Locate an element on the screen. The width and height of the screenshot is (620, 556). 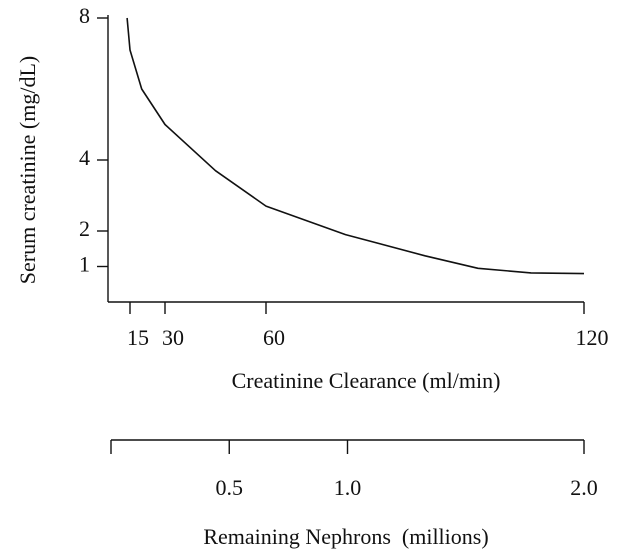
x-tick-label: 15 is located at coordinates (138, 337).